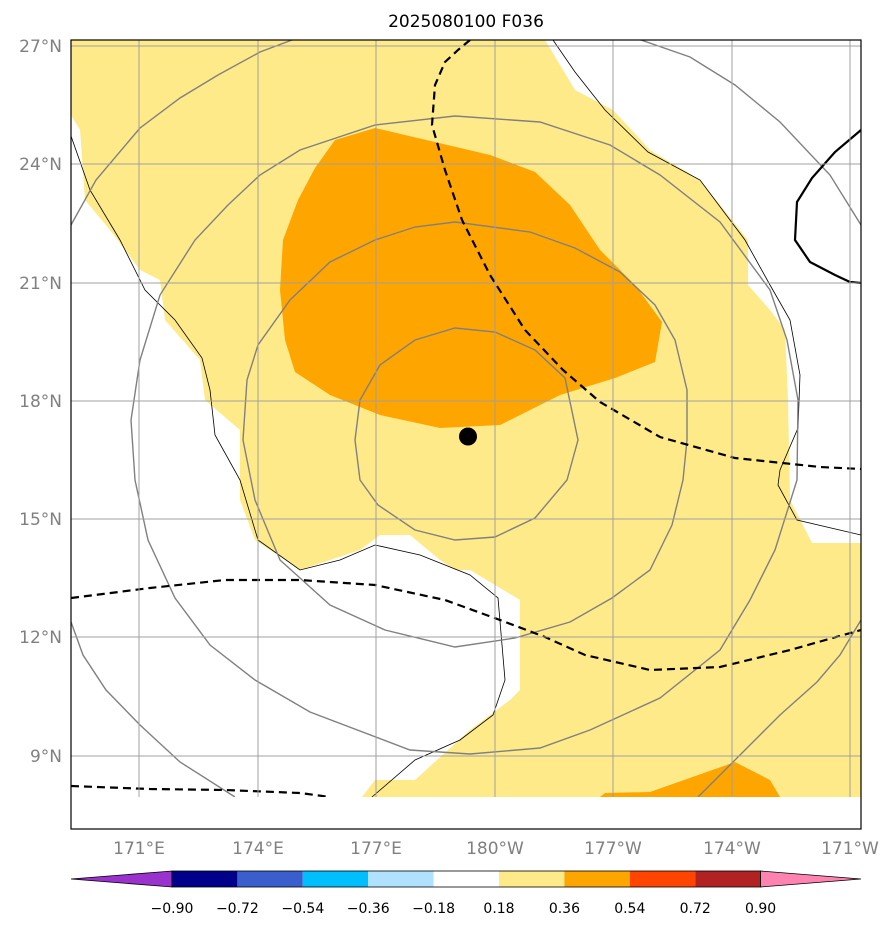  I want to click on colorbar-tick-label: −0.54, so click(302, 909).